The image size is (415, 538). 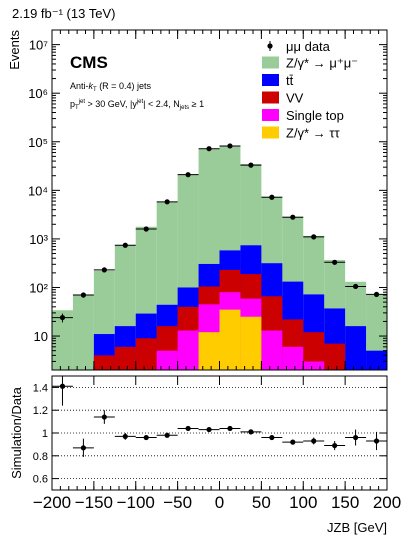 I want to click on ratio-points, so click(x=219, y=416).